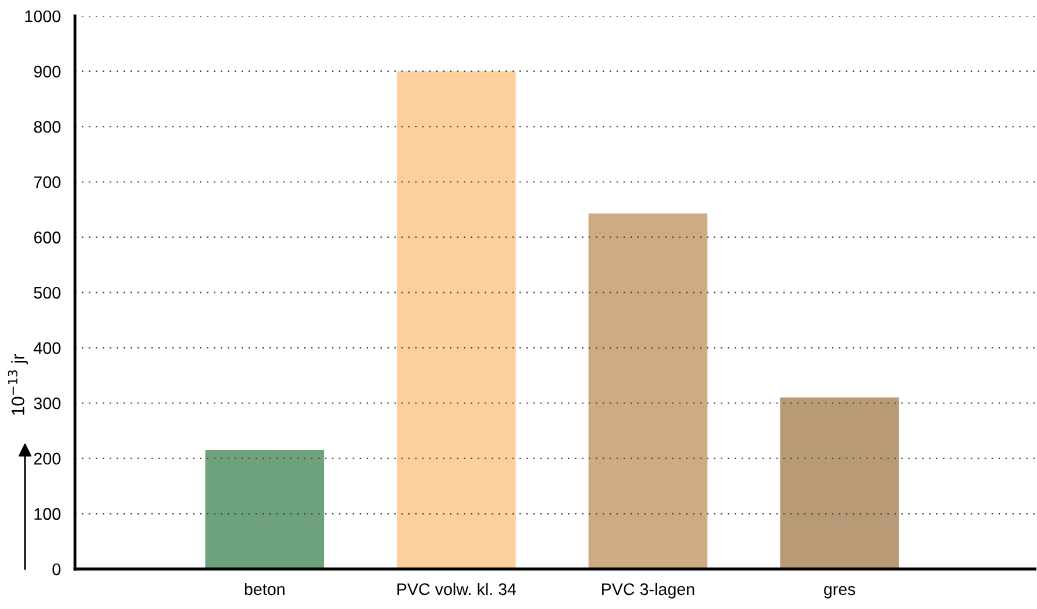  Describe the element at coordinates (47, 458) in the screenshot. I see `y-tick-label: 200` at that location.